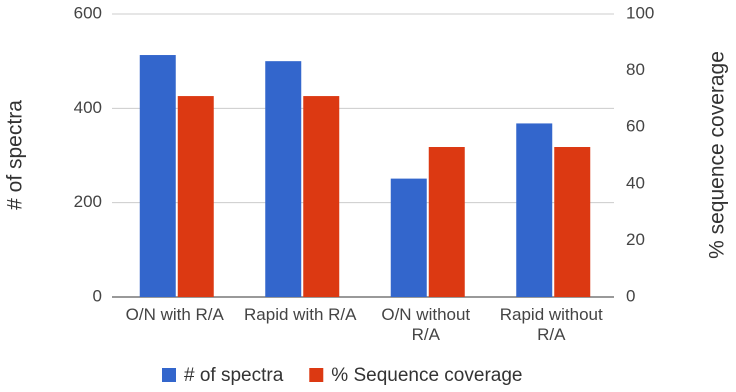 The image size is (736, 392). I want to click on y-axis-title: # of spectra, so click(15, 155).